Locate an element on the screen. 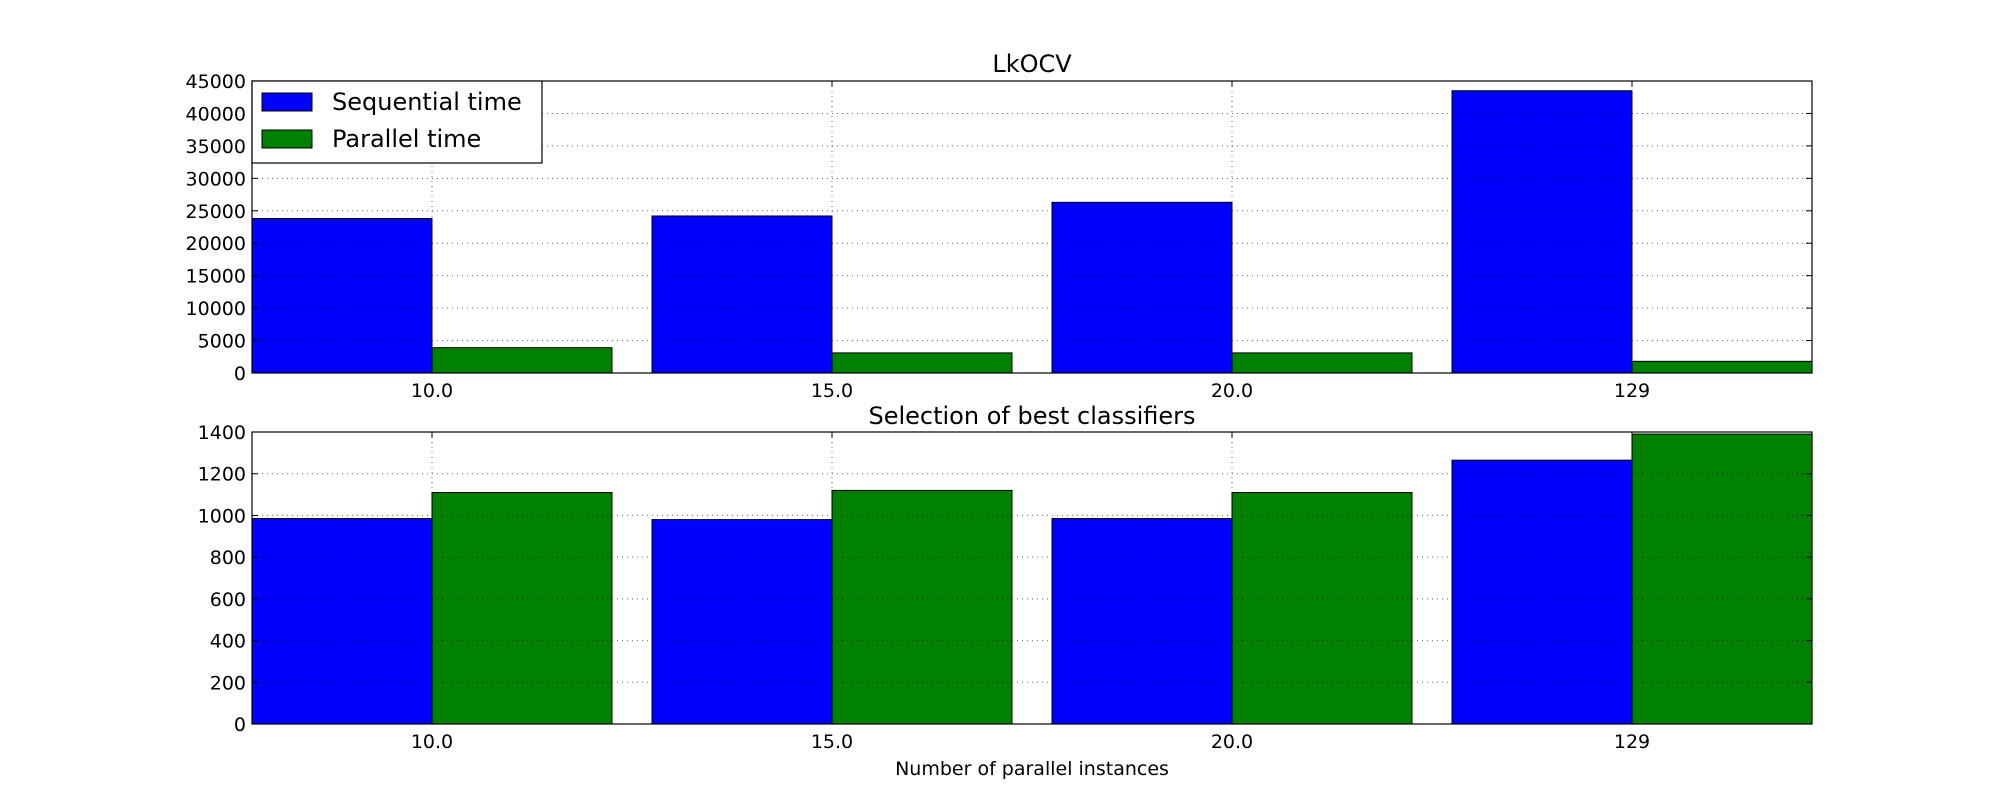  y-tick-label: 20000 is located at coordinates (216, 244).